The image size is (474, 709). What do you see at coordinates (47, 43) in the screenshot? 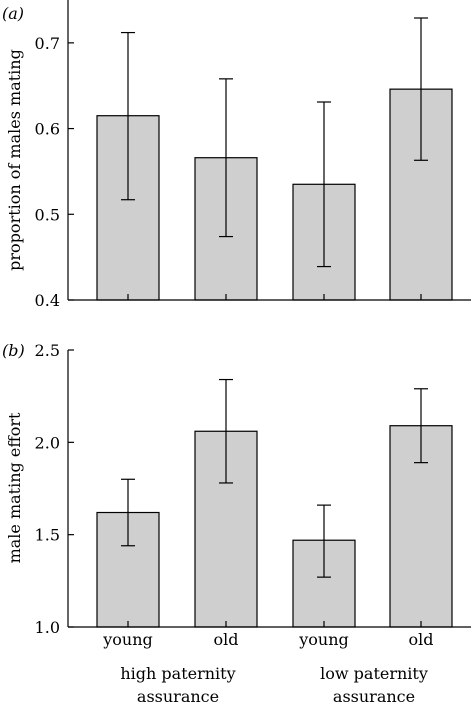
I see `panel-a-y-tick-label-4: 0.7` at bounding box center [47, 43].